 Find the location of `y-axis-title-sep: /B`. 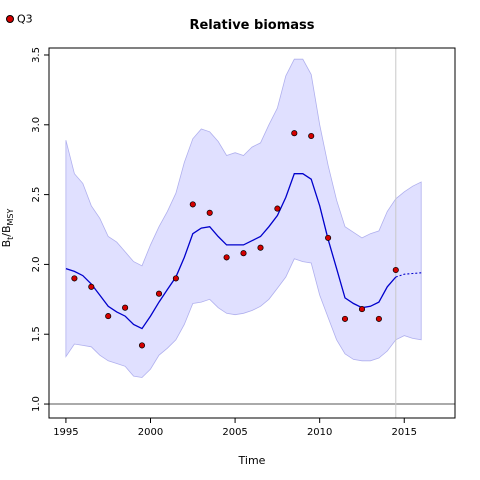

y-axis-title-sep: /B is located at coordinates (6, 230).